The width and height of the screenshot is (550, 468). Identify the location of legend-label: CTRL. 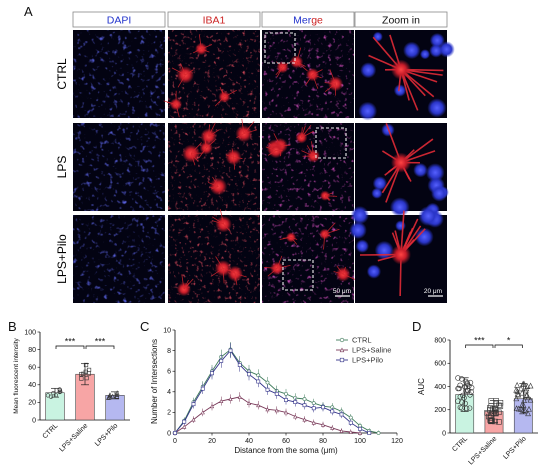
(362, 340).